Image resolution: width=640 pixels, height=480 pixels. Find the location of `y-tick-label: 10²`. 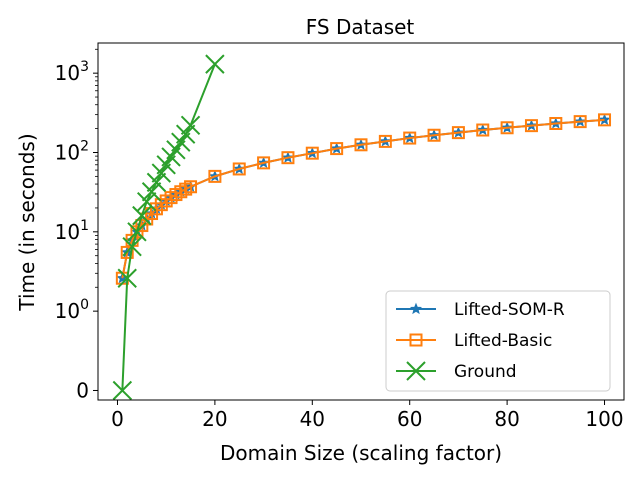

y-tick-label: 10² is located at coordinates (72, 151).